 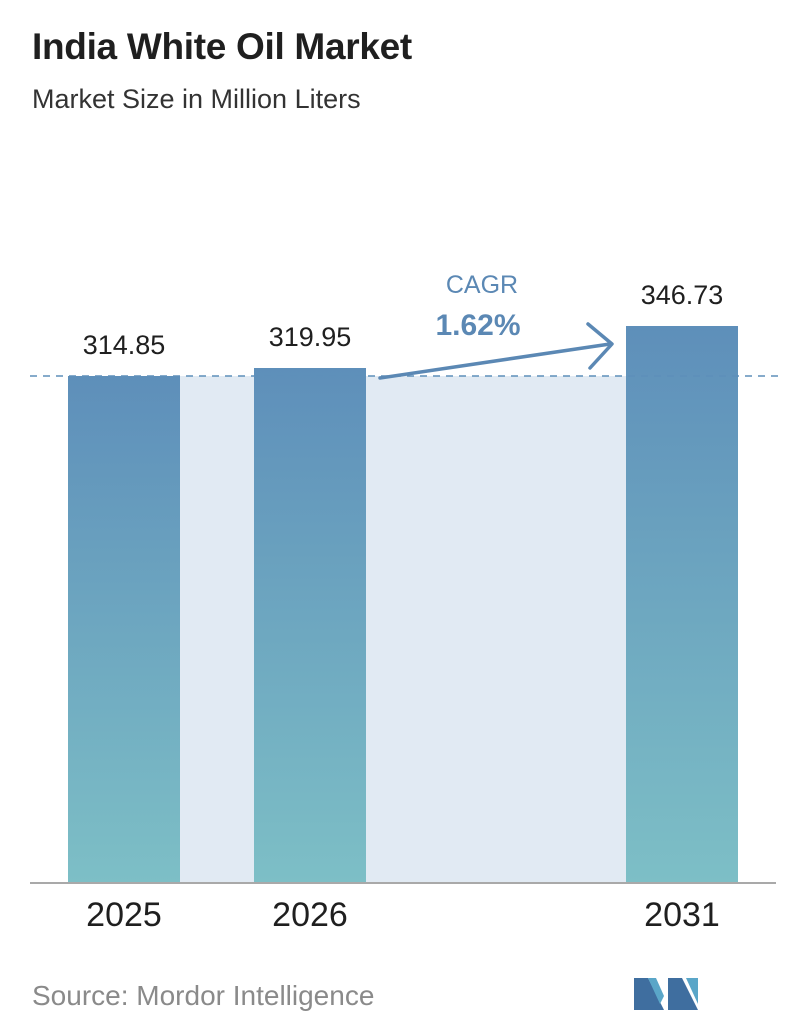 What do you see at coordinates (682, 915) in the screenshot?
I see `x-tick-2031: 2031` at bounding box center [682, 915].